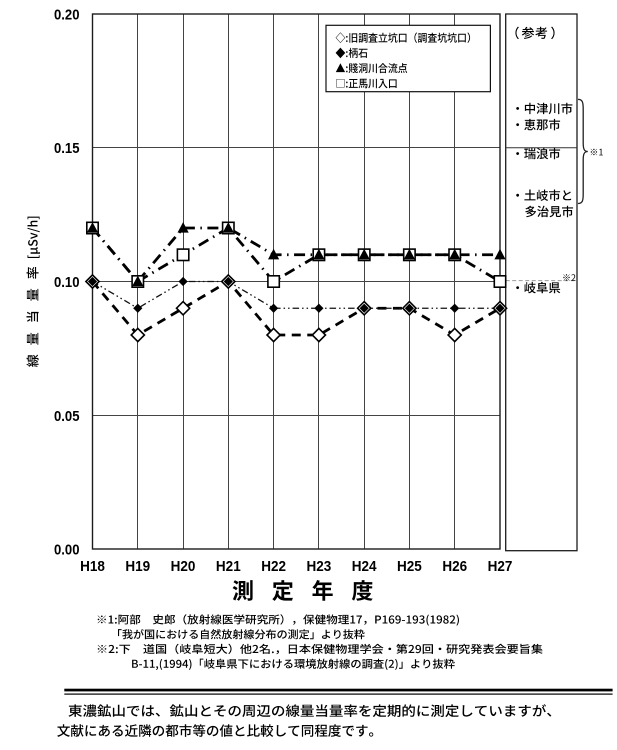 Image resolution: width=617 pixels, height=750 pixels. Describe the element at coordinates (67, 148) in the screenshot. I see `svg-text: 0.15` at that location.